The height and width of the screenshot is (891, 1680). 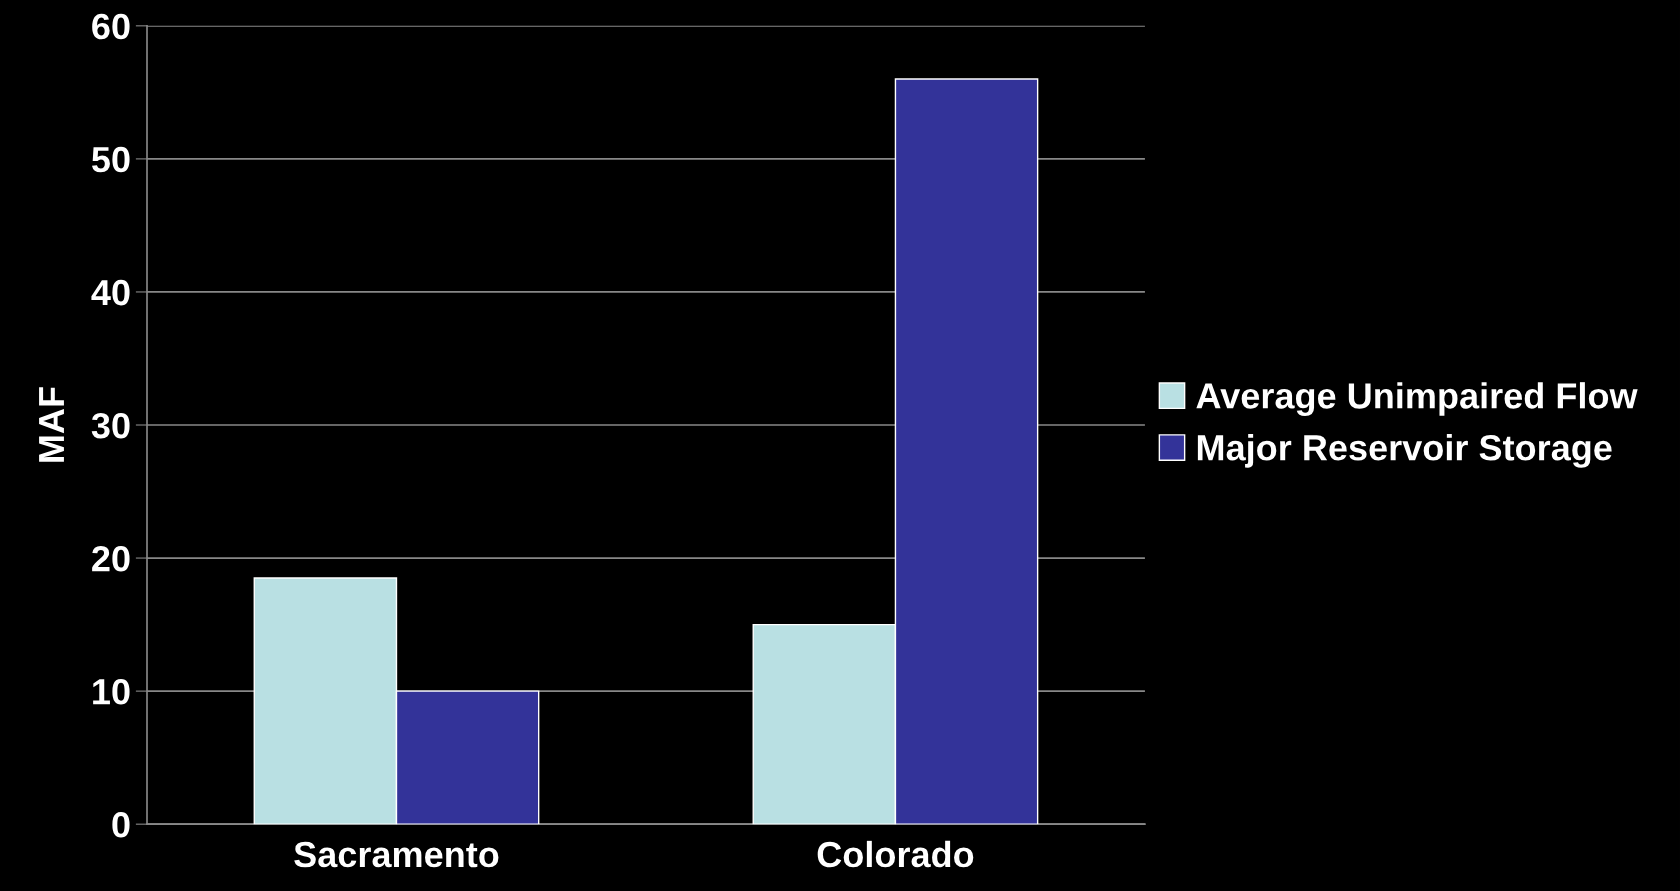 What do you see at coordinates (1404, 451) in the screenshot?
I see `legend-label: Major Reservoir Storage` at bounding box center [1404, 451].